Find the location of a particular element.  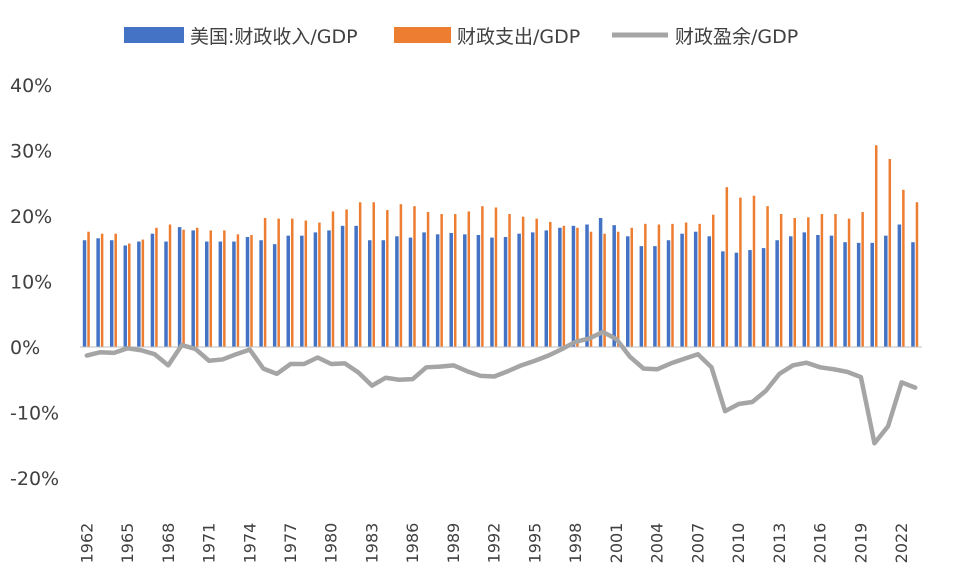

x-tick-label: 2016 is located at coordinates (820, 543).